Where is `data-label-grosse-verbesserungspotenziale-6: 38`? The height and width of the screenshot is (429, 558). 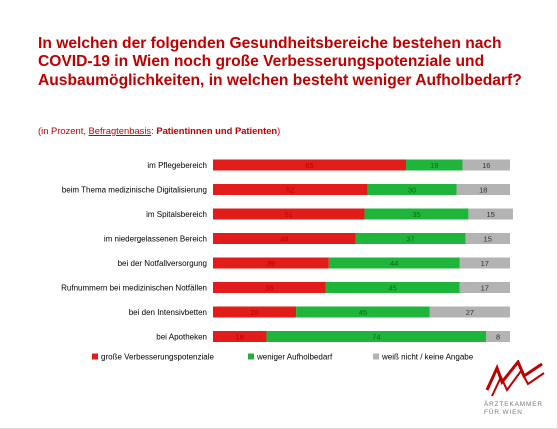 data-label-grosse-verbesserungspotenziale-6: 38 is located at coordinates (269, 287).